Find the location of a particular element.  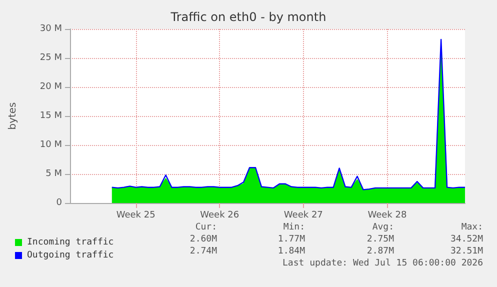

y-tick-label: 30 M is located at coordinates (51, 29).